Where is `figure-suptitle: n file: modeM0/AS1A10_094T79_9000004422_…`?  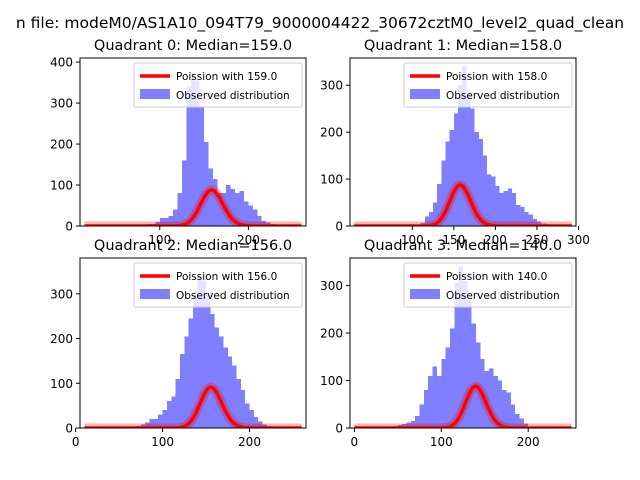 figure-suptitle: n file: modeM0/AS1A10_094T79_9000004422_… is located at coordinates (320, 23).